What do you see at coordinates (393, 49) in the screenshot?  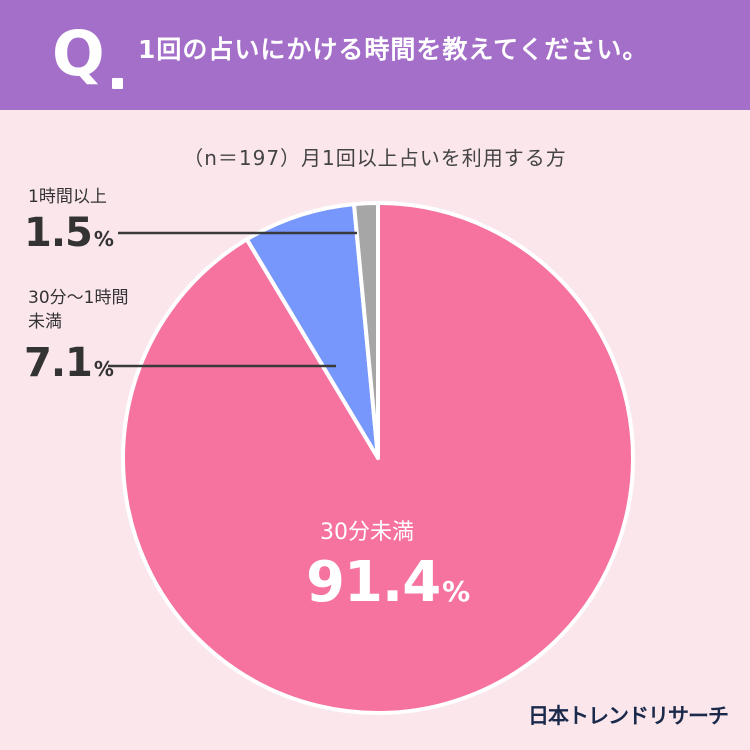 I see `question-title: 1回の占いにかける時間を教えてください。` at bounding box center [393, 49].